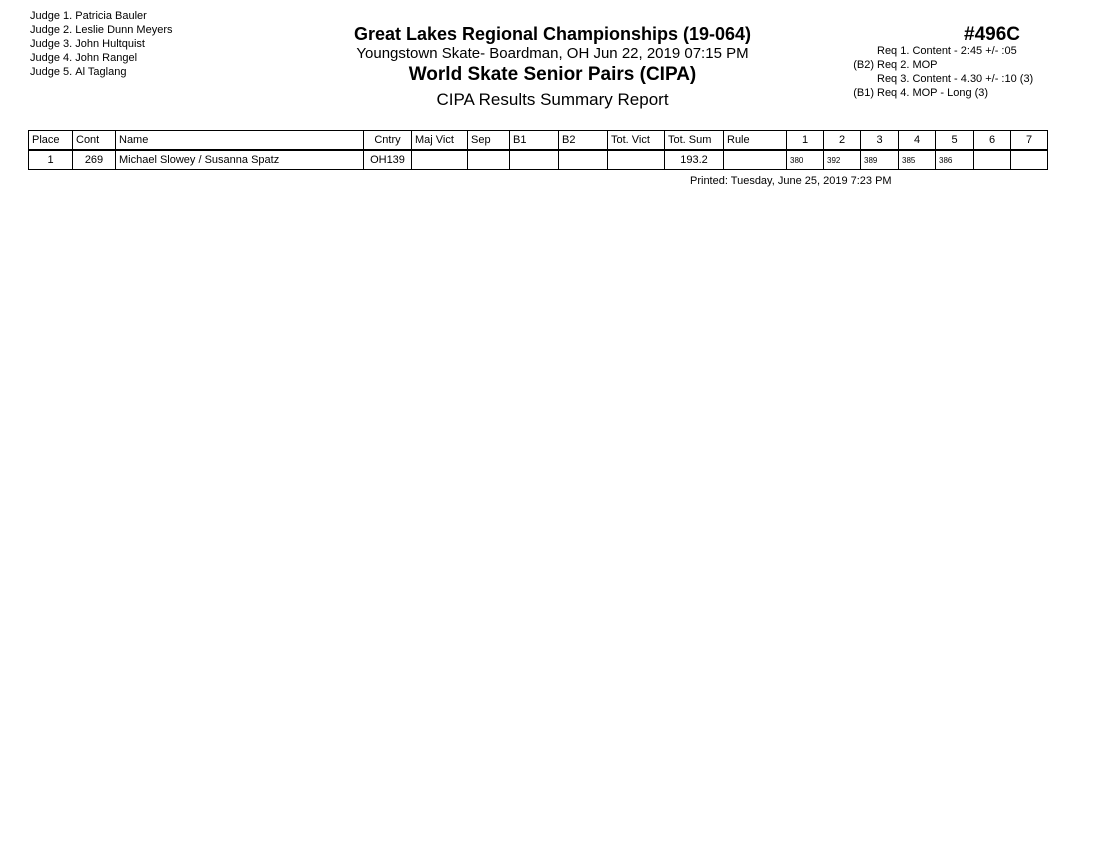 The width and height of the screenshot is (1100, 850). Describe the element at coordinates (755, 140) in the screenshot. I see `col-rule: Rule` at that location.